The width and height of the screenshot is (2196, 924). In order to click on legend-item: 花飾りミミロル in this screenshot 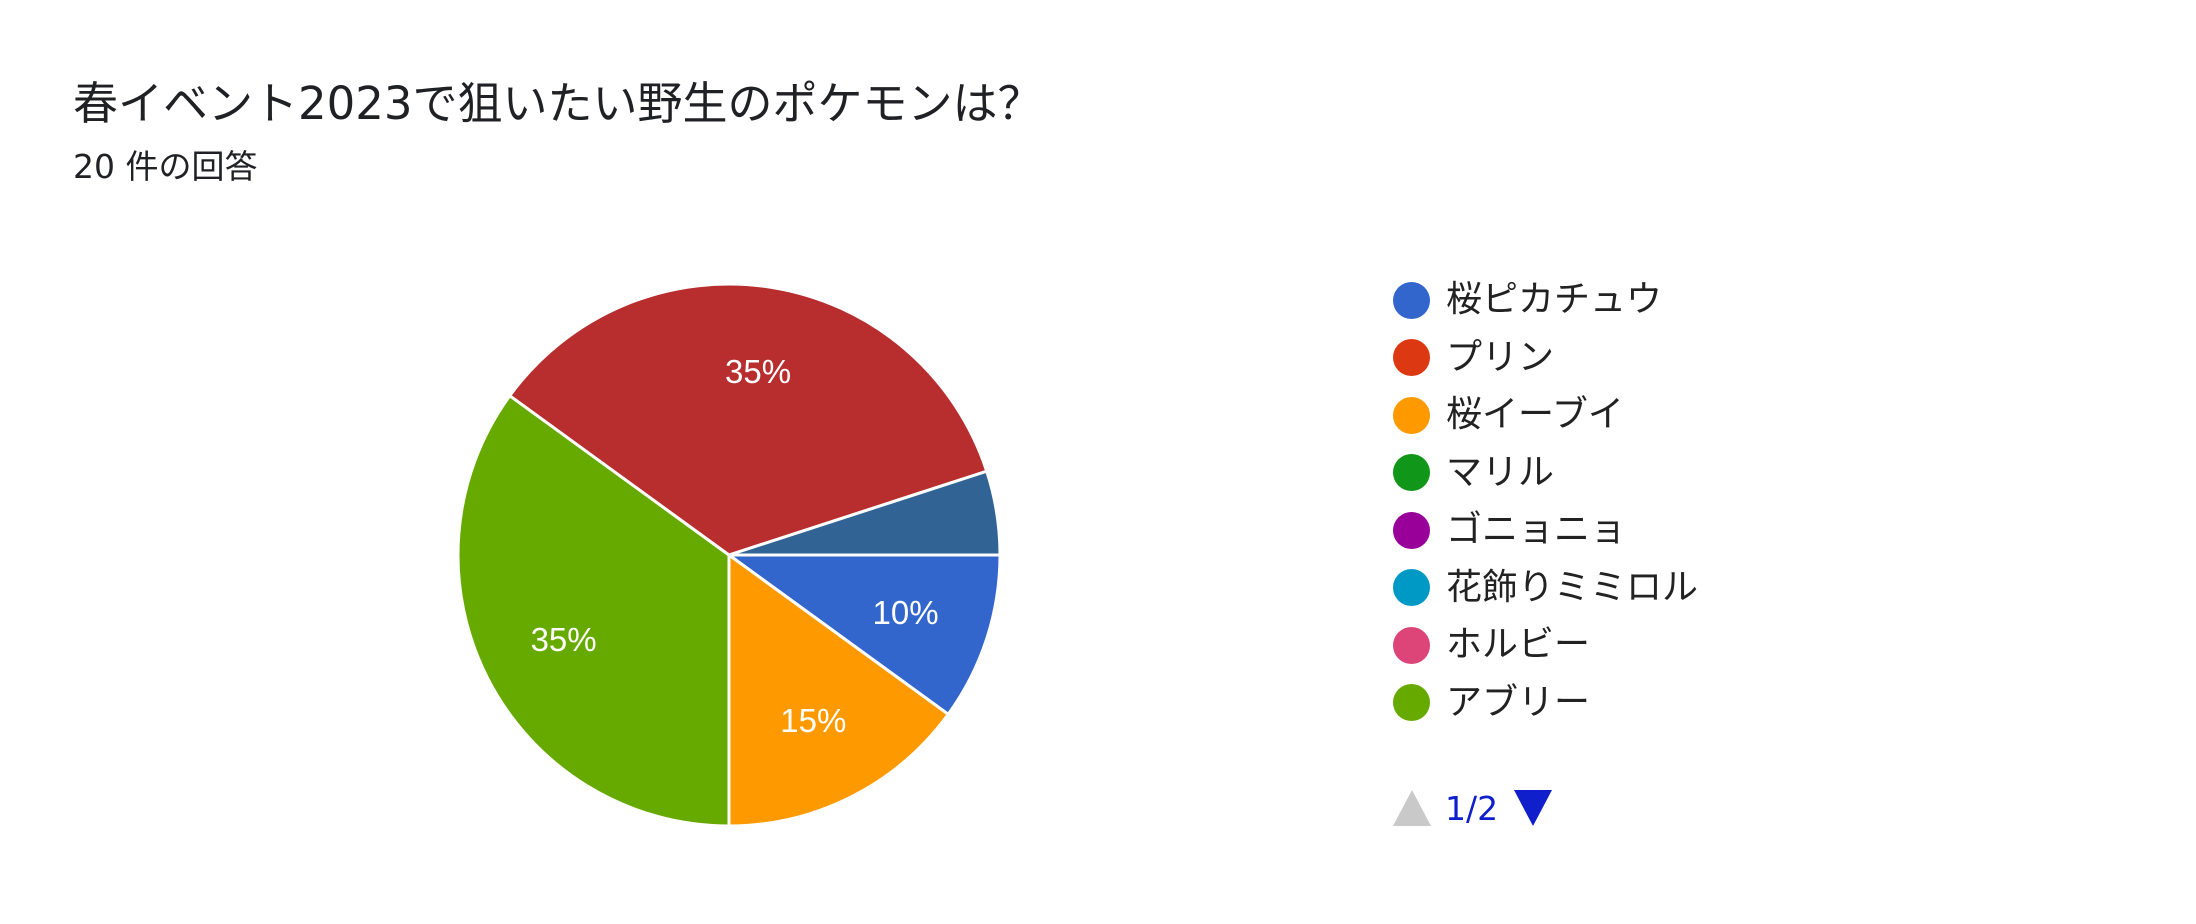, I will do `click(1545, 588)`.